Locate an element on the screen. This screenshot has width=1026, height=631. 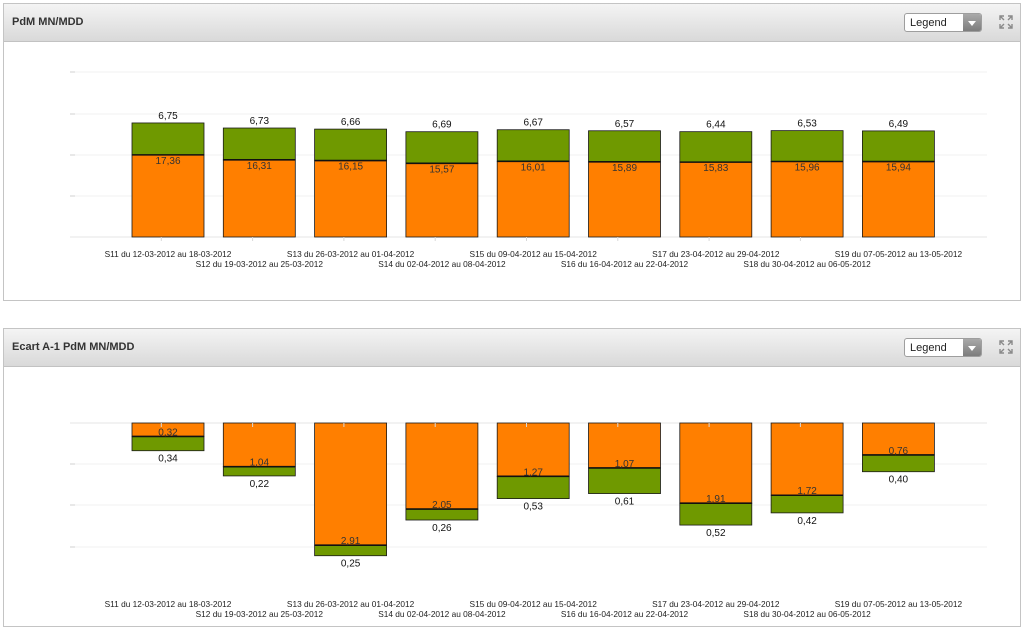
data-label-series-1: 16,15 is located at coordinates (350, 167).